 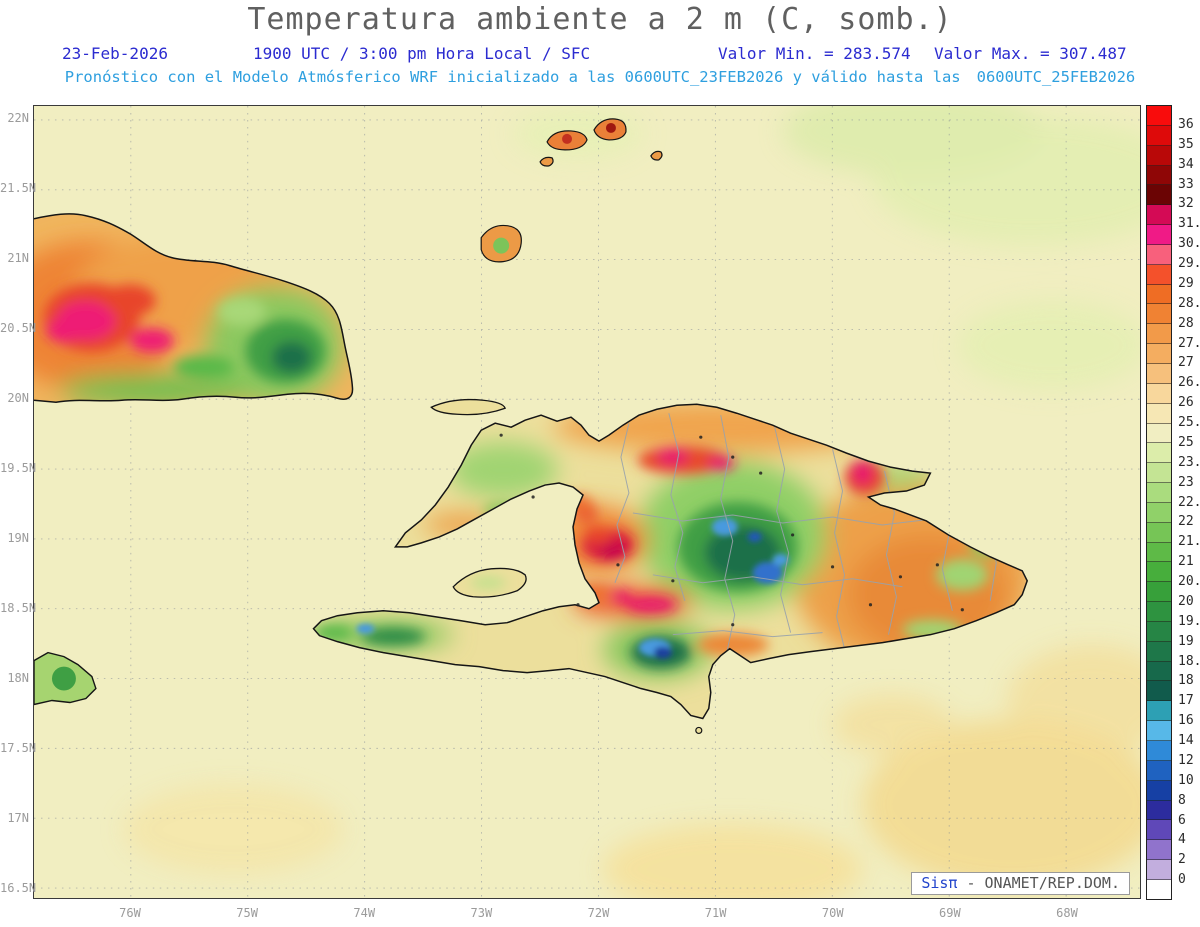 What do you see at coordinates (18, 818) in the screenshot?
I see `lat-label: 17N` at bounding box center [18, 818].